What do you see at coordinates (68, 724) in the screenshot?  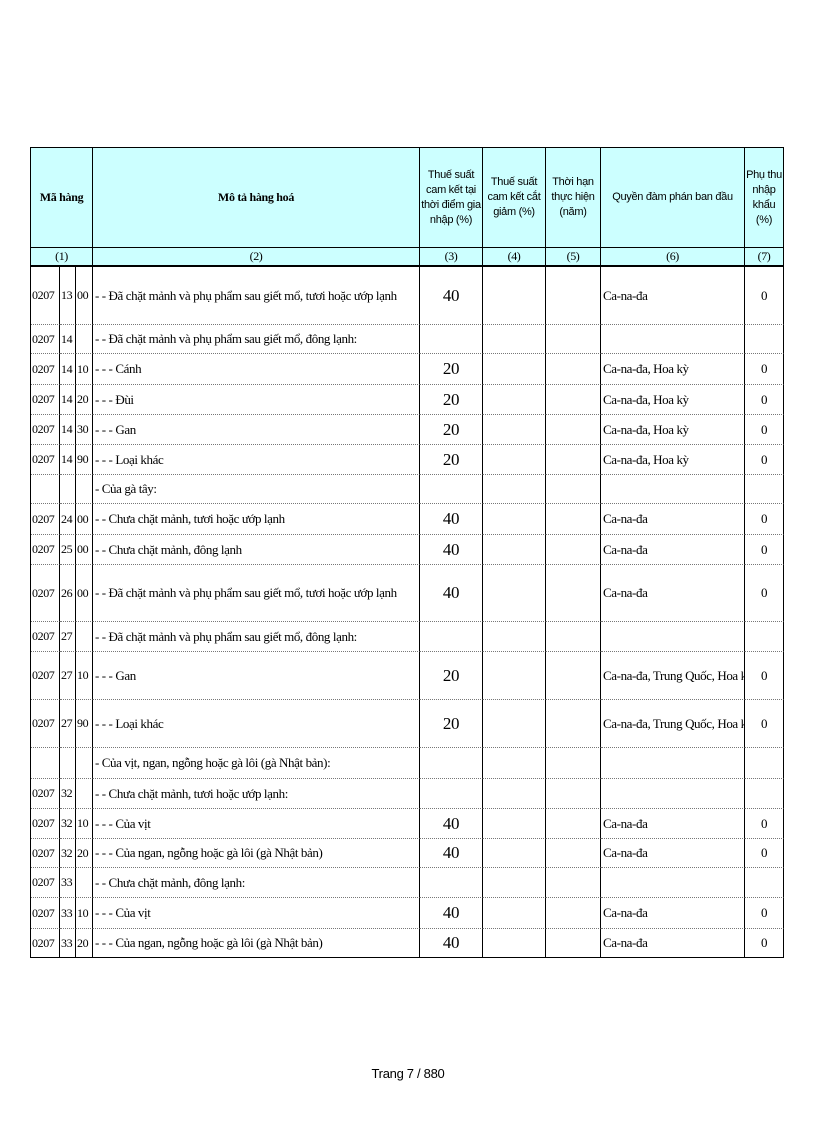 I see `hs-code: 27` at bounding box center [68, 724].